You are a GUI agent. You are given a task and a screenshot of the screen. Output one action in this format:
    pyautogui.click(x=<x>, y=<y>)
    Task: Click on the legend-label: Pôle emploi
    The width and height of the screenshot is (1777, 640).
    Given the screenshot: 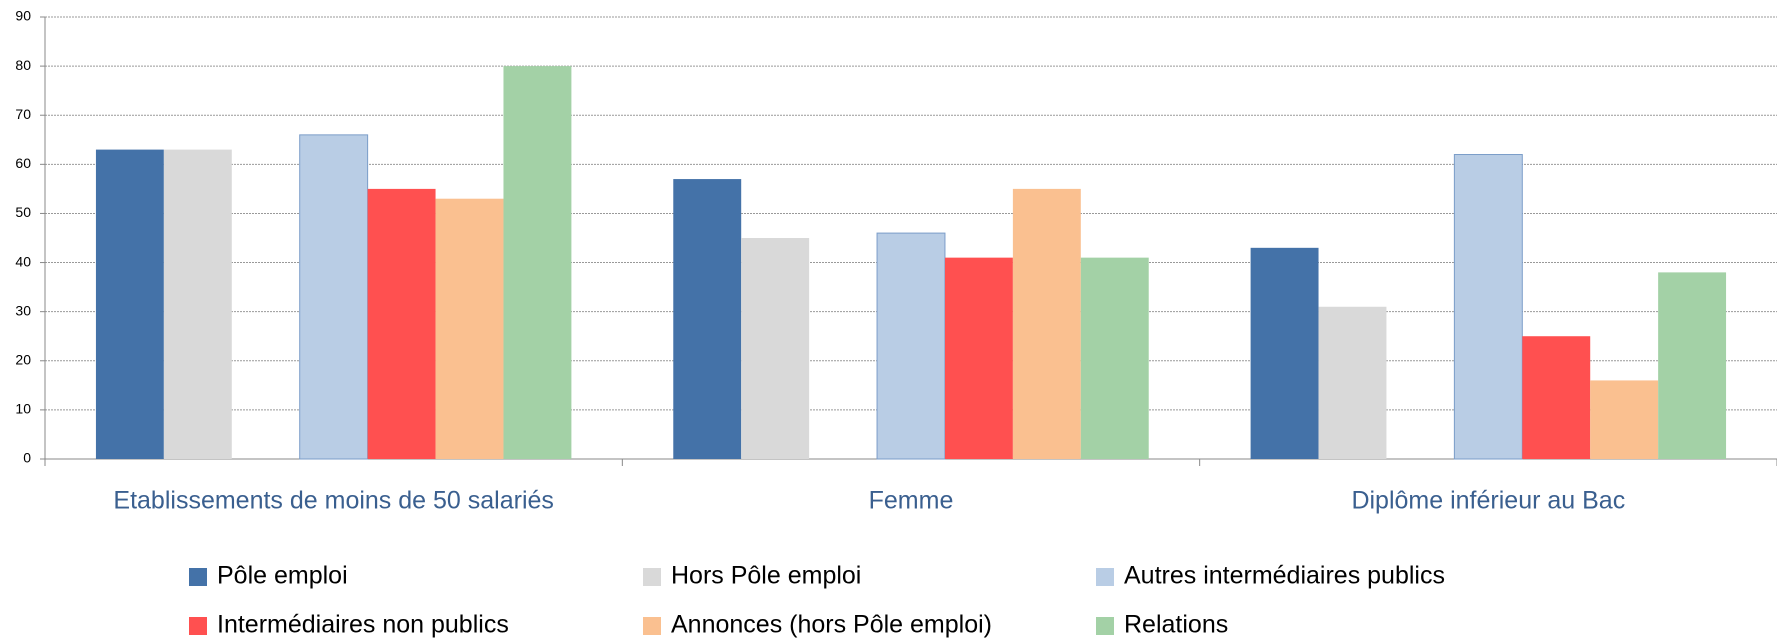 What is the action you would take?
    pyautogui.click(x=282, y=576)
    